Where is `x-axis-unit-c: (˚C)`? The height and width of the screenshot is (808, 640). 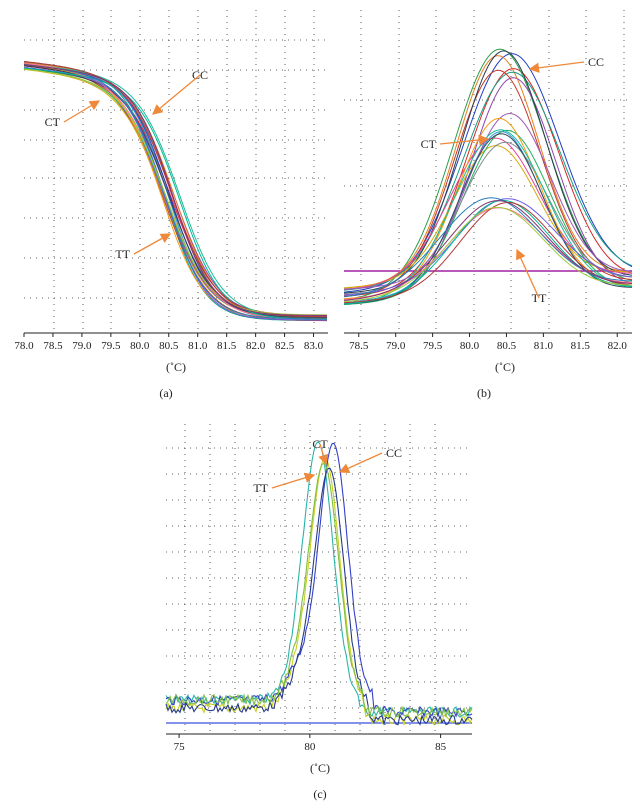 x-axis-unit-c: (˚C) is located at coordinates (320, 768).